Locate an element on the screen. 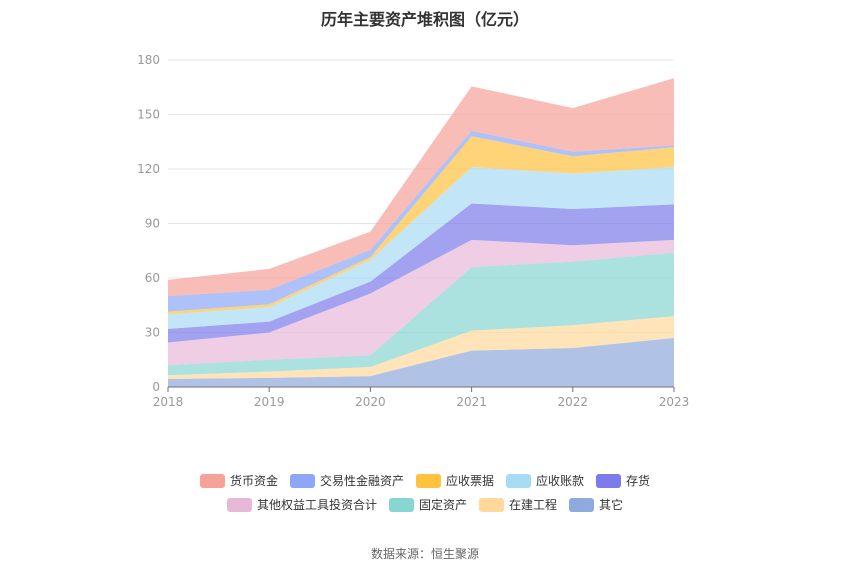  chart-source: 数据来源：恒生聚源 is located at coordinates (424, 554).